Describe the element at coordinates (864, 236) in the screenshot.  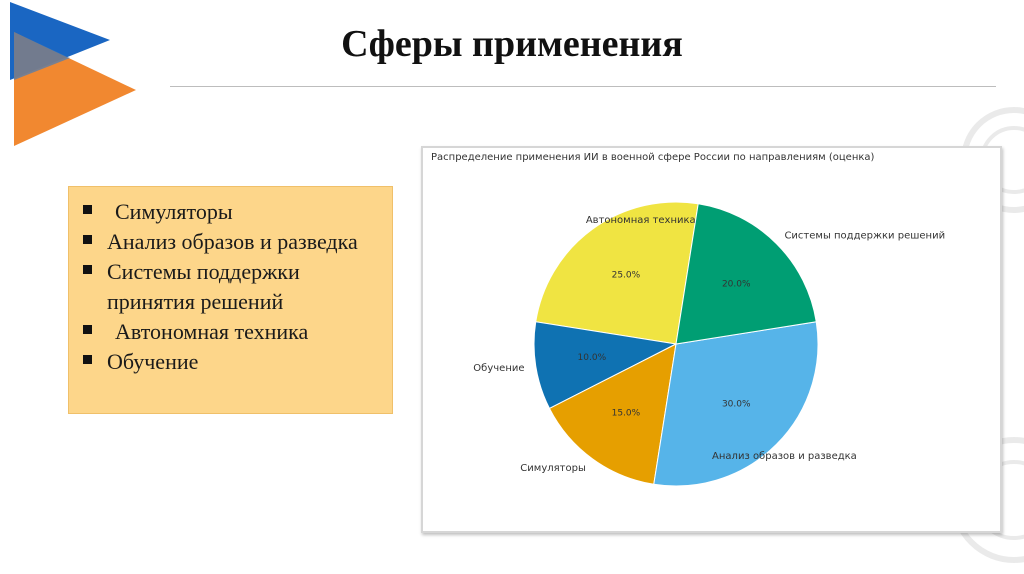
I see `slice-category-label: Системы поддержки решений` at that location.